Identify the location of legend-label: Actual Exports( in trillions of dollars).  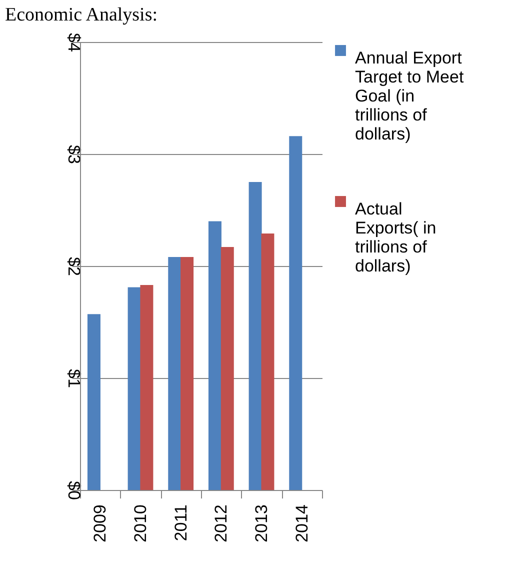
(395, 238).